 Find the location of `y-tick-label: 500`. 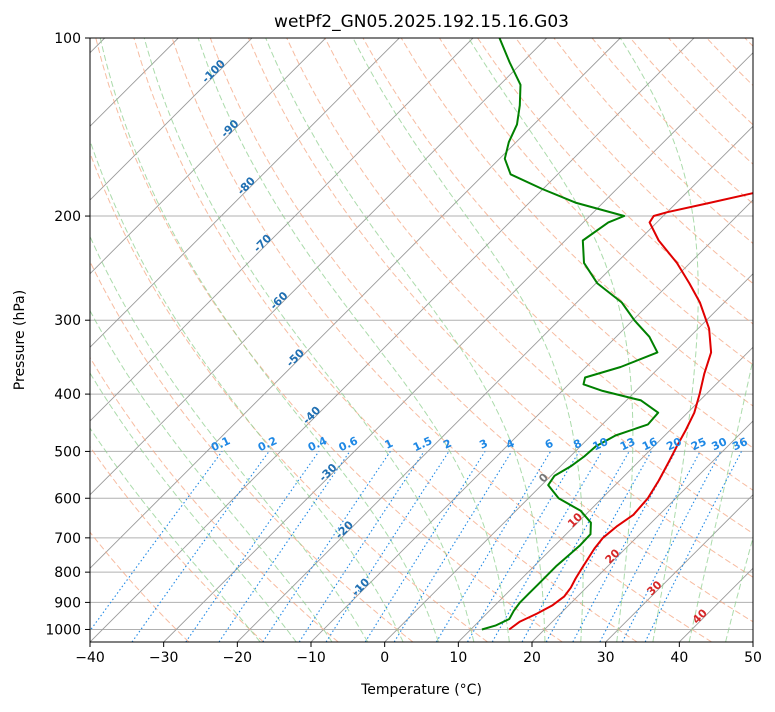

y-tick-label: 500 is located at coordinates (67, 452).